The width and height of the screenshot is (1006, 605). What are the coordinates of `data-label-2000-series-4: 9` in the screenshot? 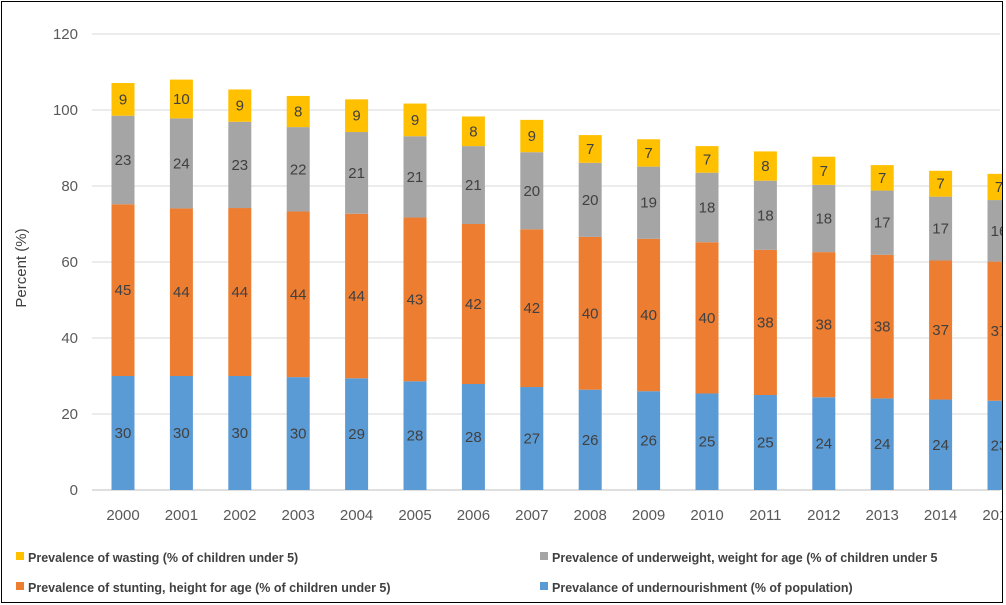 It's located at (123, 99).